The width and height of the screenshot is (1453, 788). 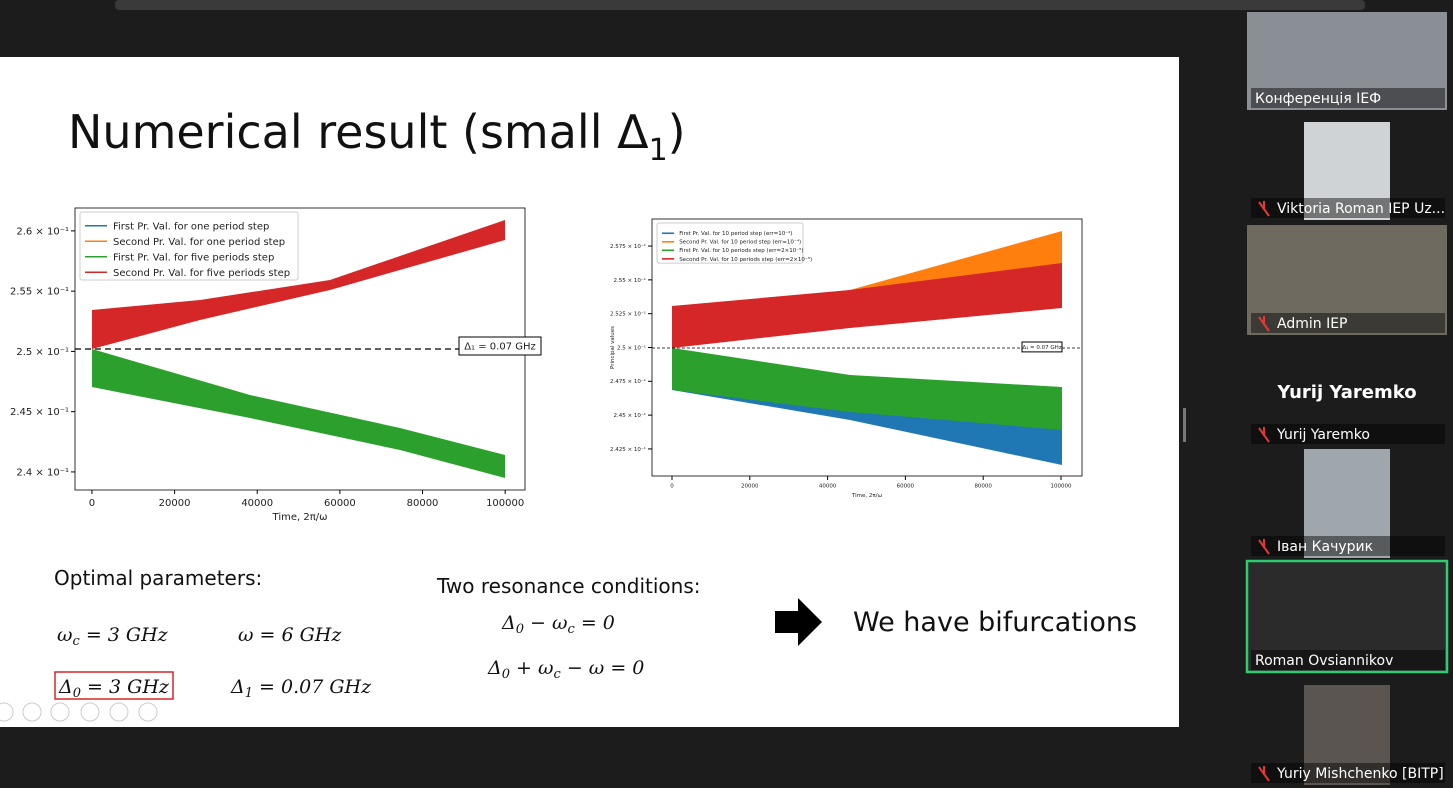 What do you see at coordinates (42, 231) in the screenshot?
I see `y-tick-label: 2.6 × 10⁻¹` at bounding box center [42, 231].